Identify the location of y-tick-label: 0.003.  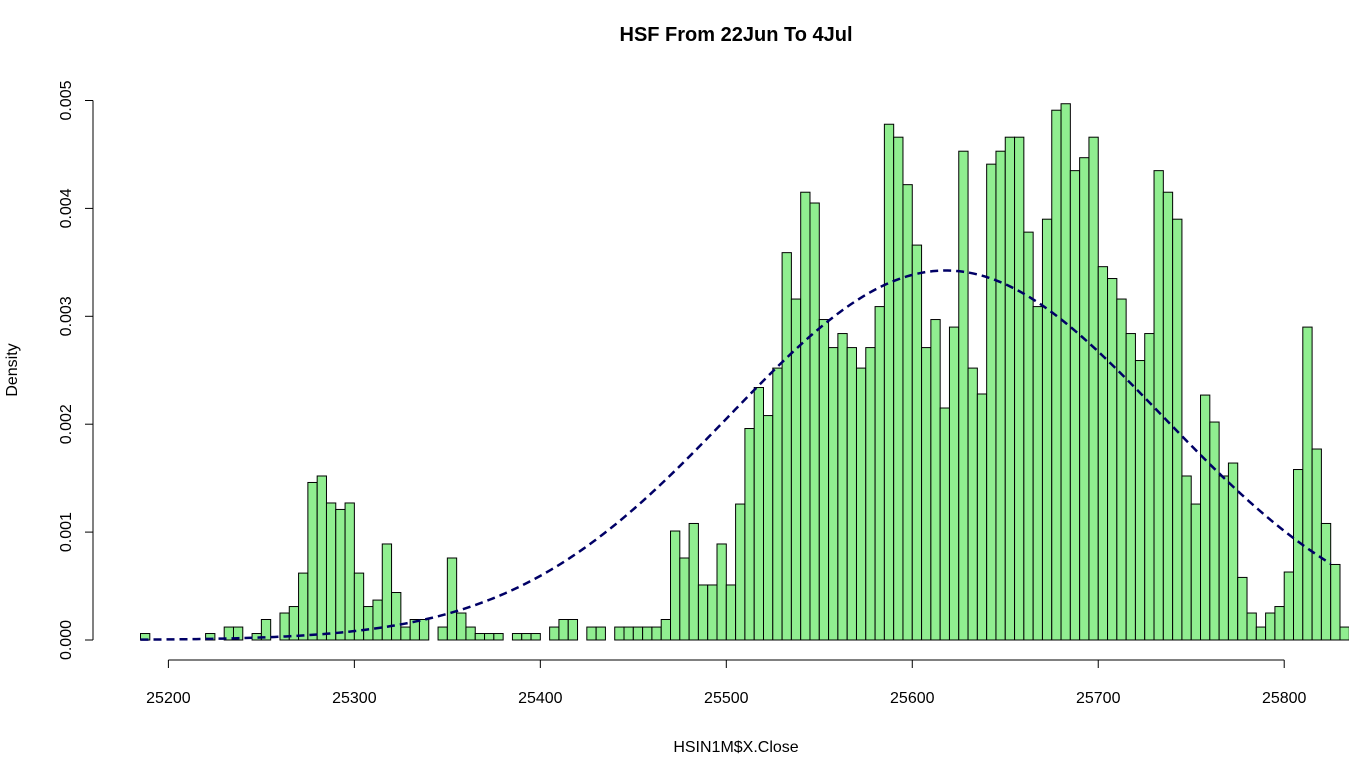
(66, 316).